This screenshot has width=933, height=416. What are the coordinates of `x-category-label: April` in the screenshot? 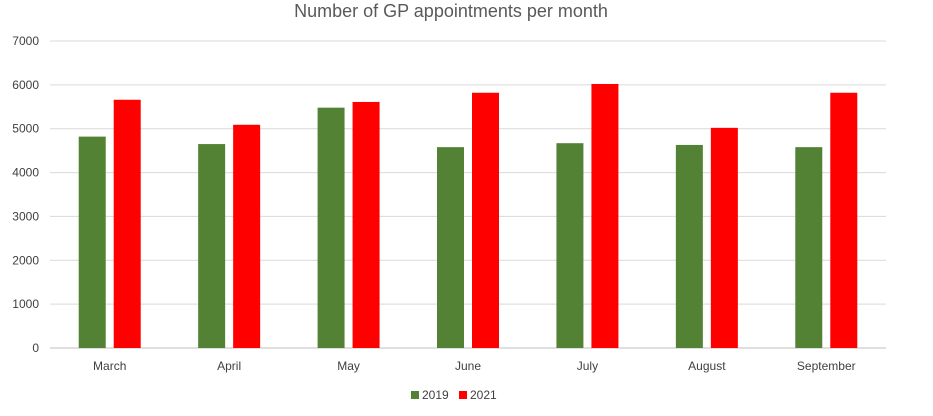 It's located at (229, 366).